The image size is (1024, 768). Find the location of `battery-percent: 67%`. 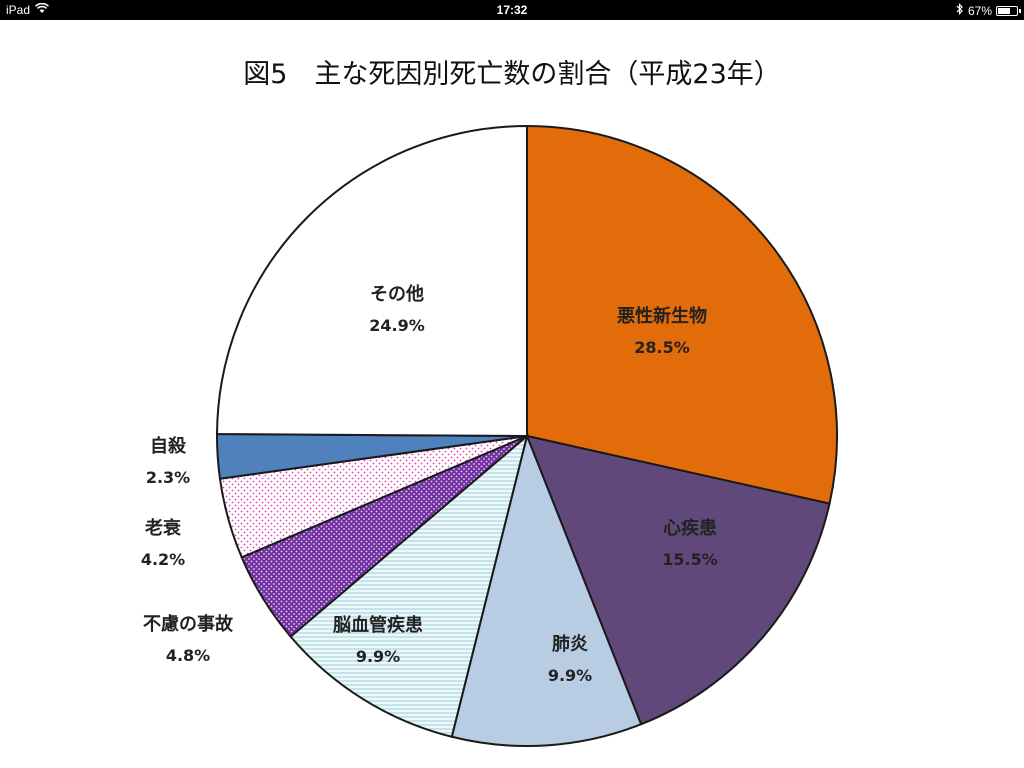

battery-percent: 67% is located at coordinates (979, 10).